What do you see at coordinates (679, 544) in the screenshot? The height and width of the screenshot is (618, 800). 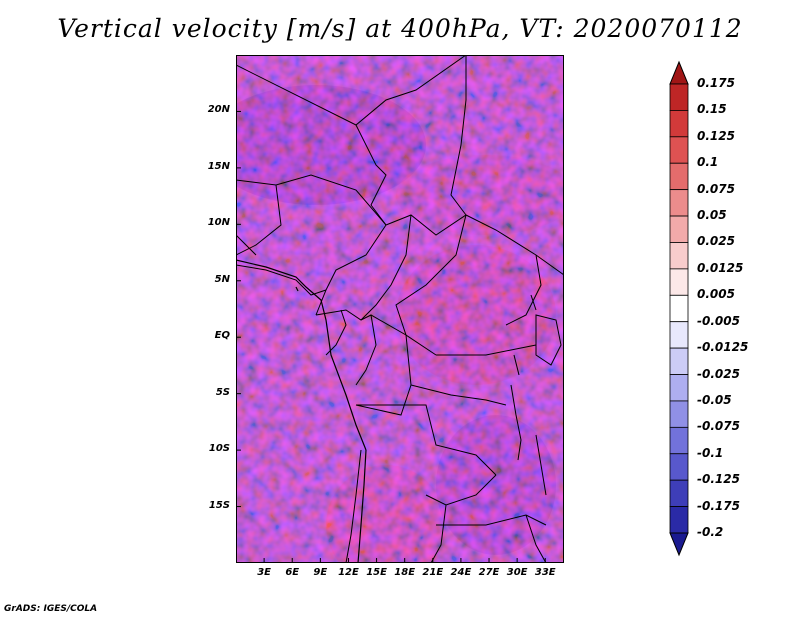 I see `colorbar-bottom-arrow` at bounding box center [679, 544].